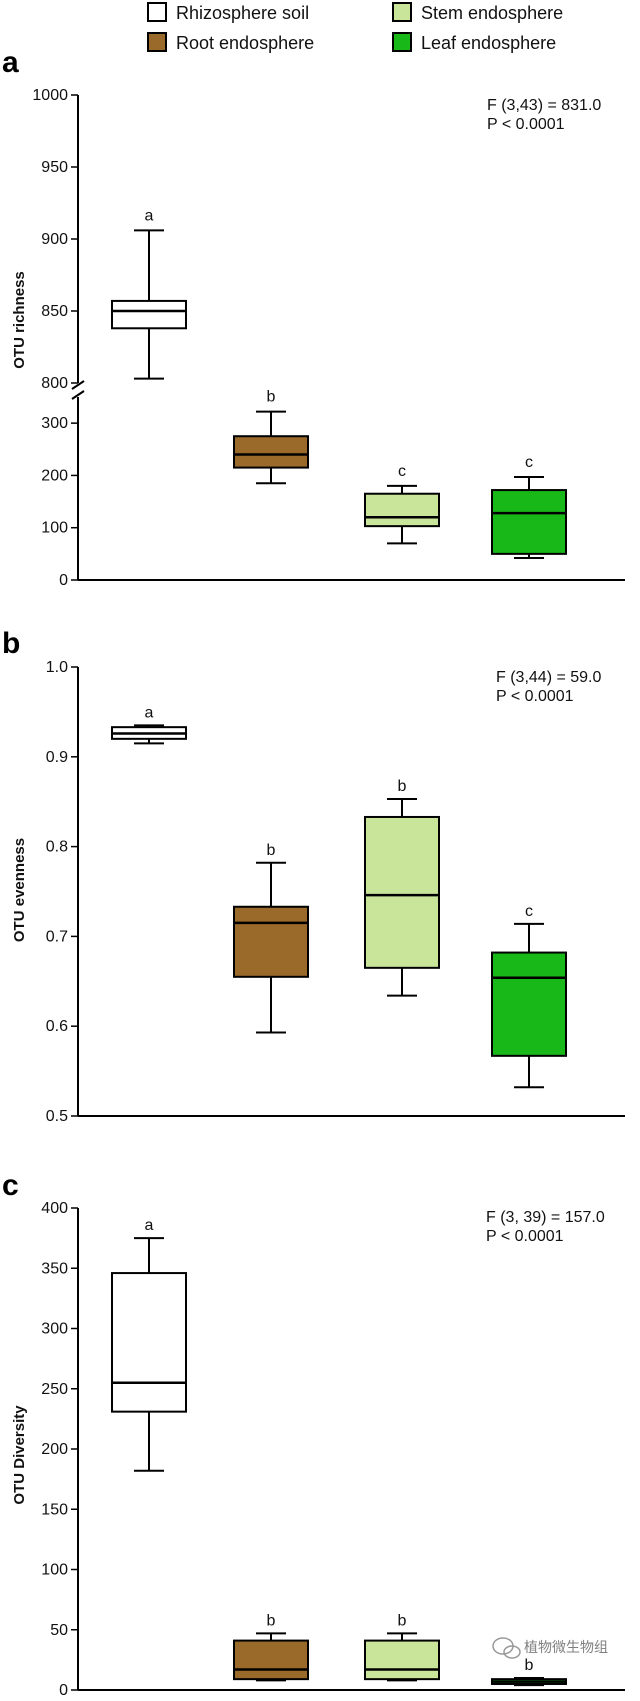 Image resolution: width=640 pixels, height=1701 pixels. I want to click on panel-label: c, so click(10, 1185).